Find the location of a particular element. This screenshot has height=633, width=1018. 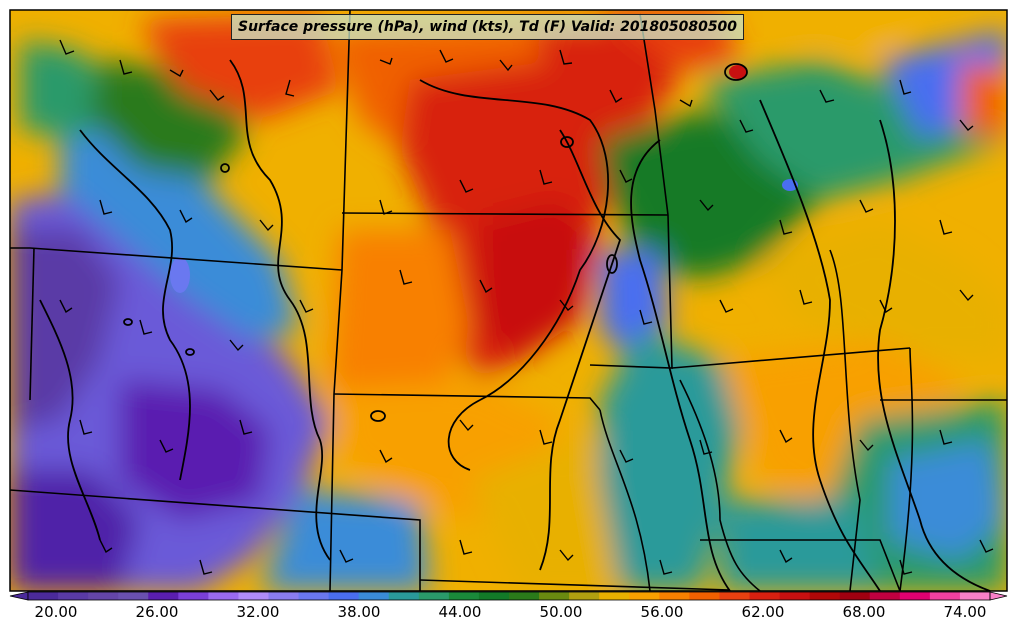

colorbar is located at coordinates (508, 596).